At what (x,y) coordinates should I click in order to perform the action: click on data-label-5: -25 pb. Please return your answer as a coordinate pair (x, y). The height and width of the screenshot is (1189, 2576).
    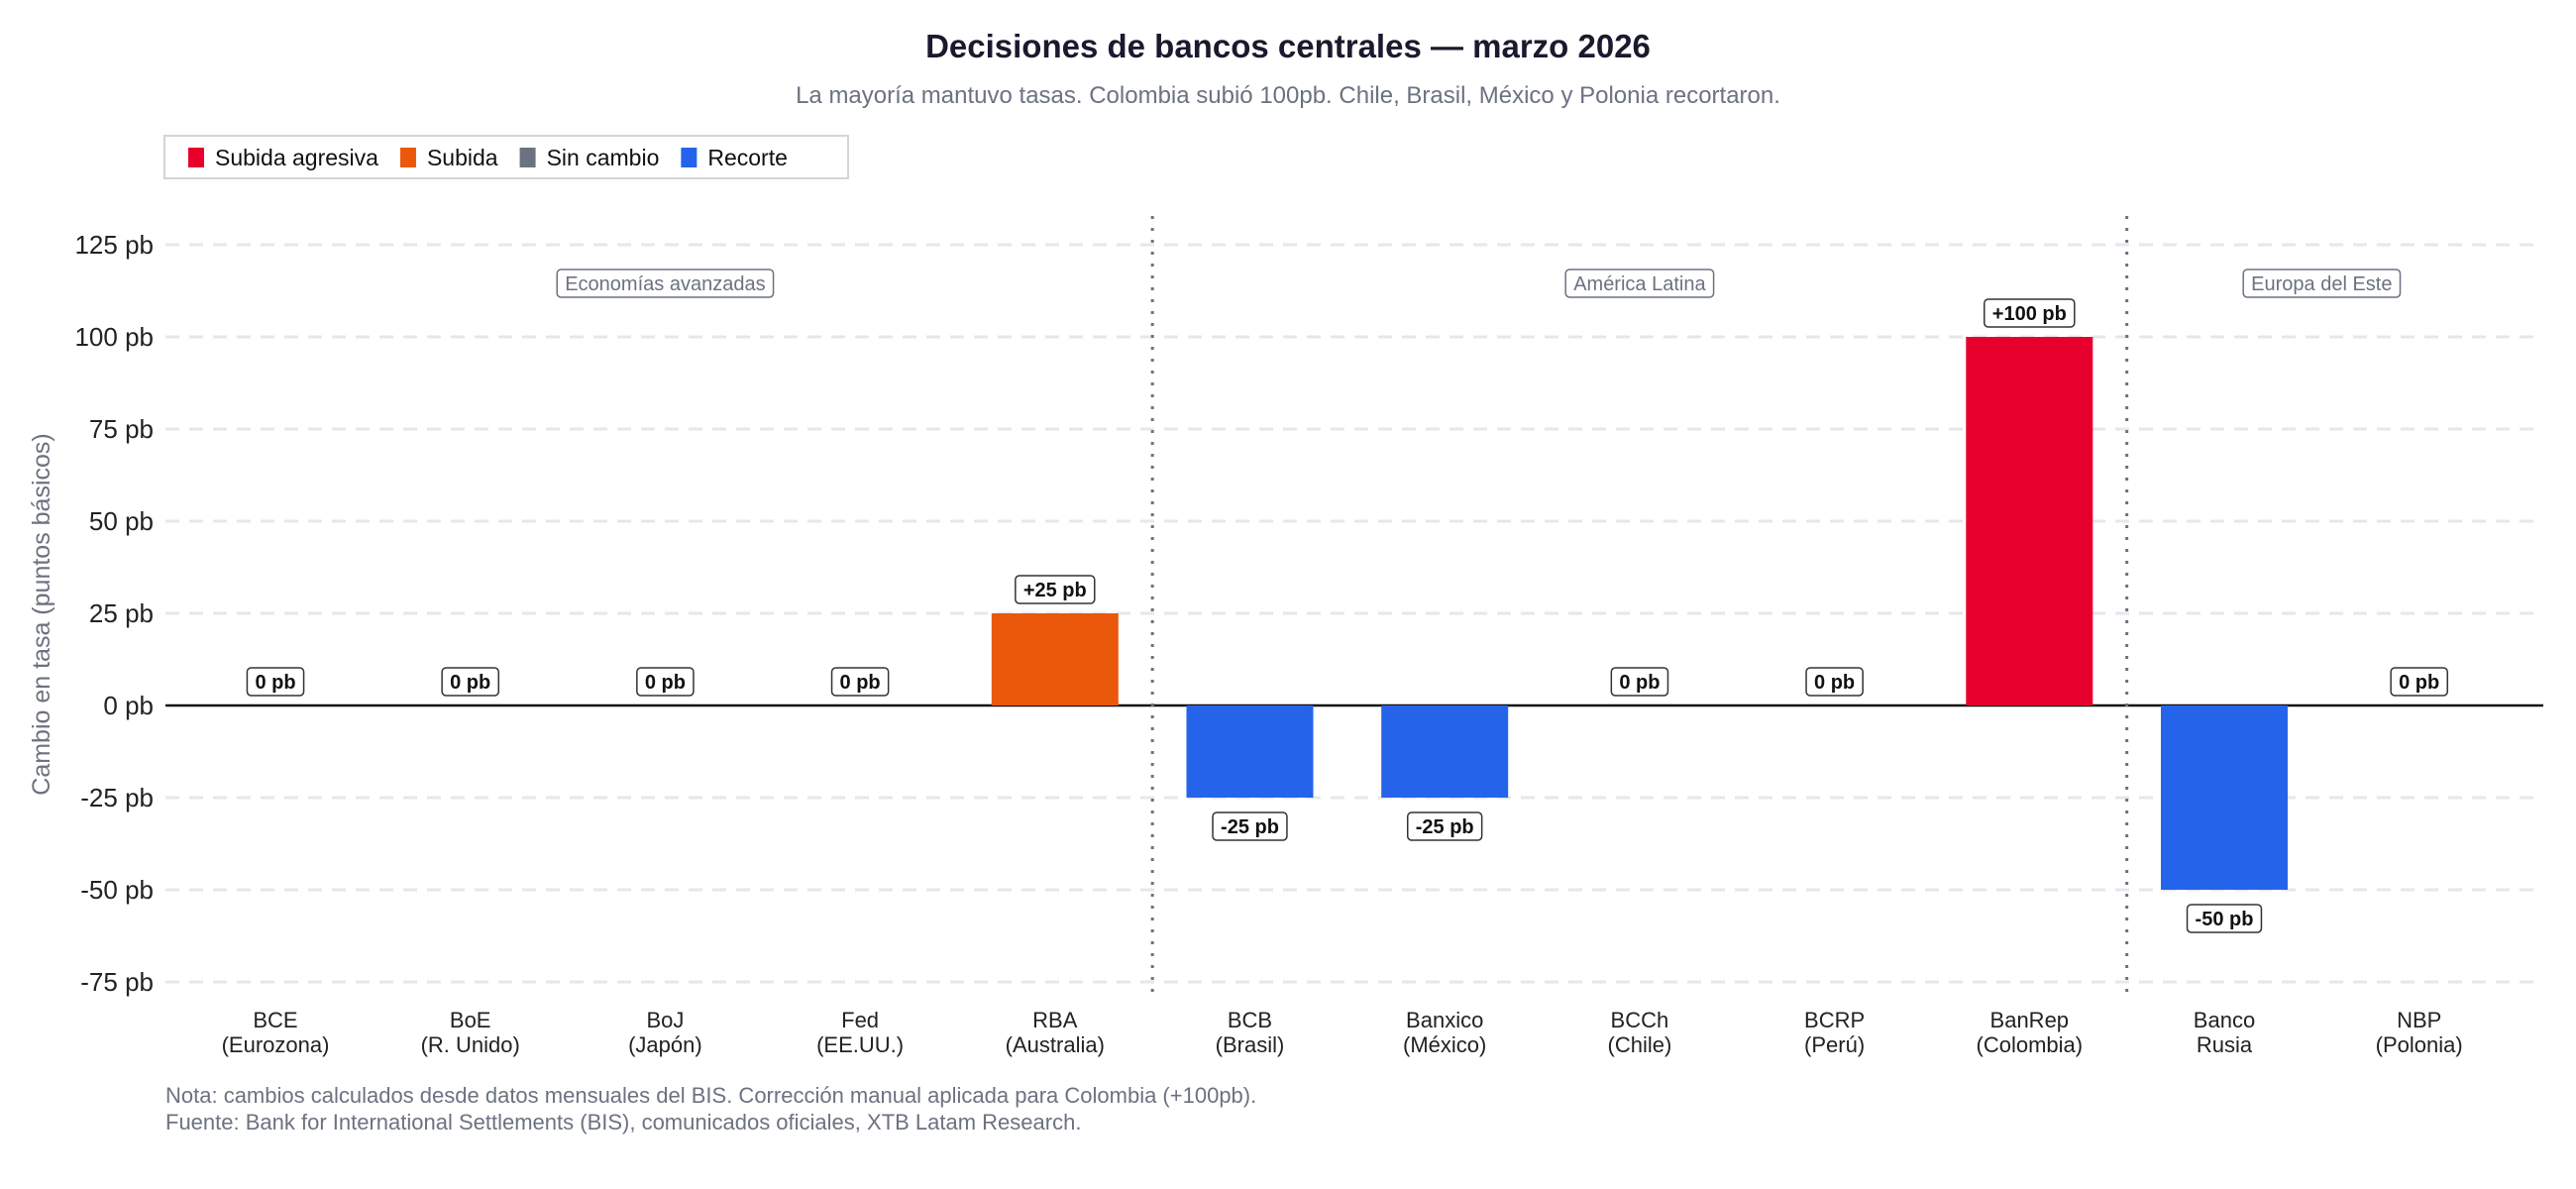
    Looking at the image, I should click on (1250, 827).